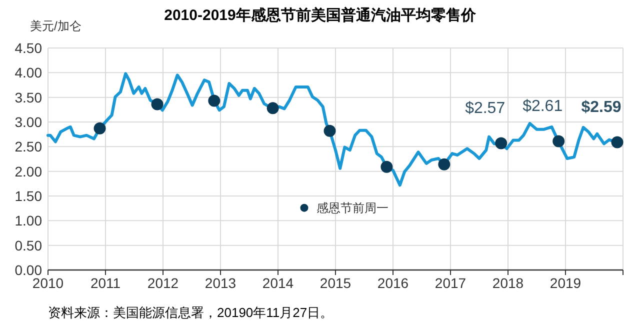 The height and width of the screenshot is (330, 640). I want to click on text: 资料来源：美国能源信息署，20190年11月27日。, so click(191, 312).